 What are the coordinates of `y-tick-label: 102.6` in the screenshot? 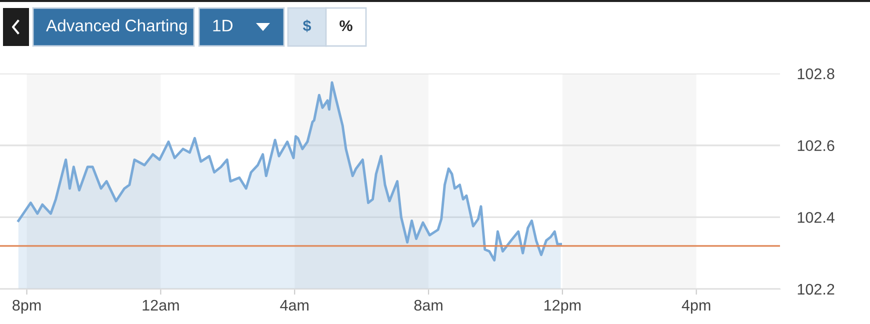 It's located at (816, 146).